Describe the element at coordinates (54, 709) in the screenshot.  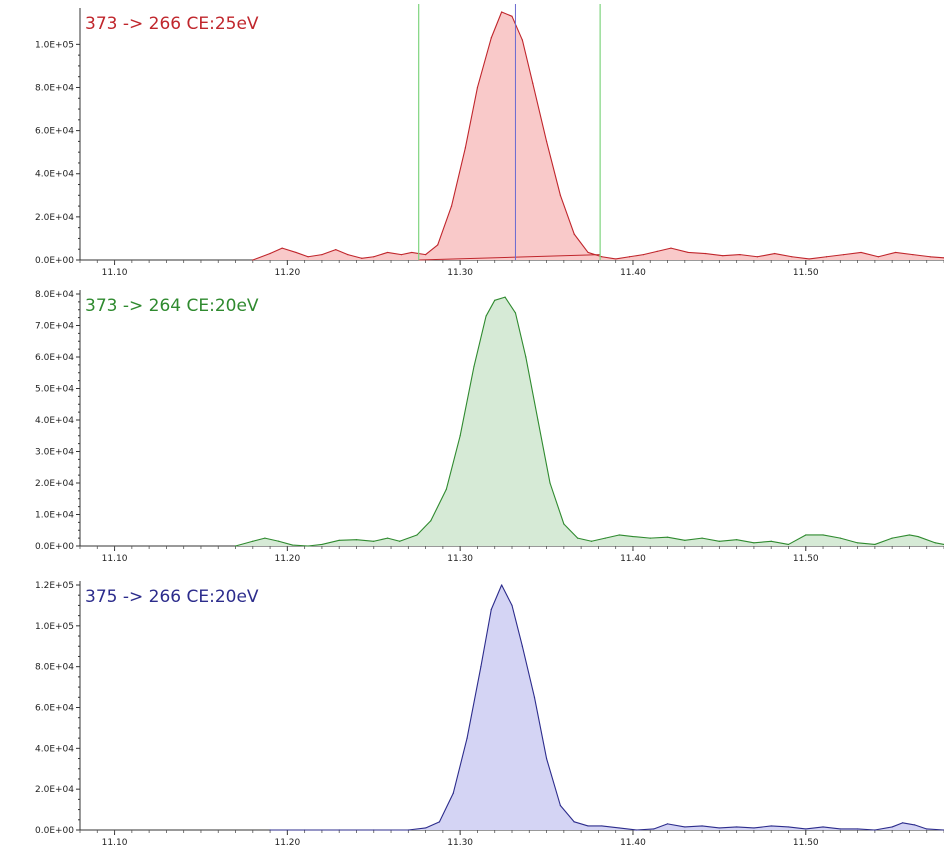
I see `y-tick-label: 6.0E+04` at that location.